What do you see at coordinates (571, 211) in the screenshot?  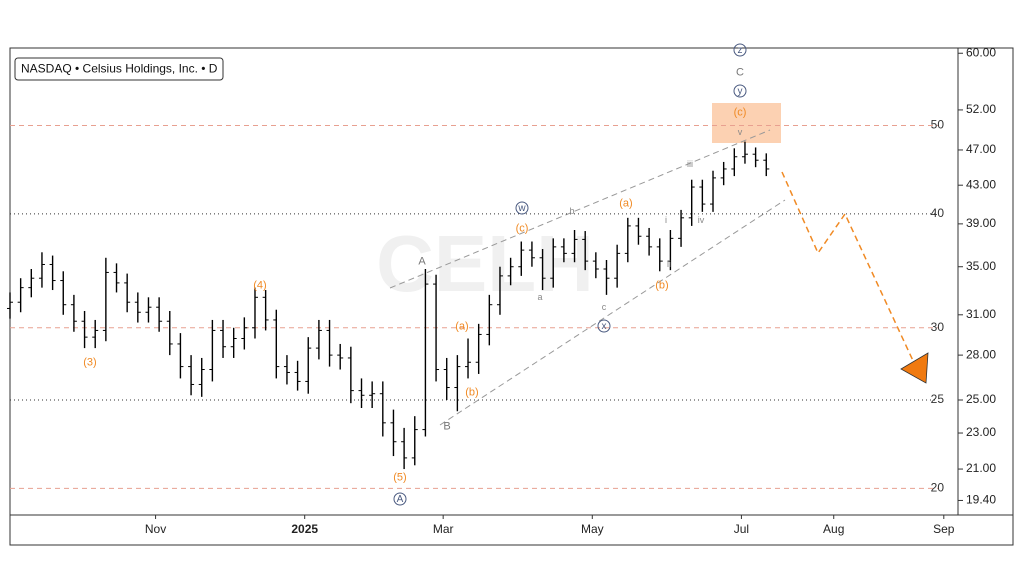 I see `wave-label: b` at bounding box center [571, 211].